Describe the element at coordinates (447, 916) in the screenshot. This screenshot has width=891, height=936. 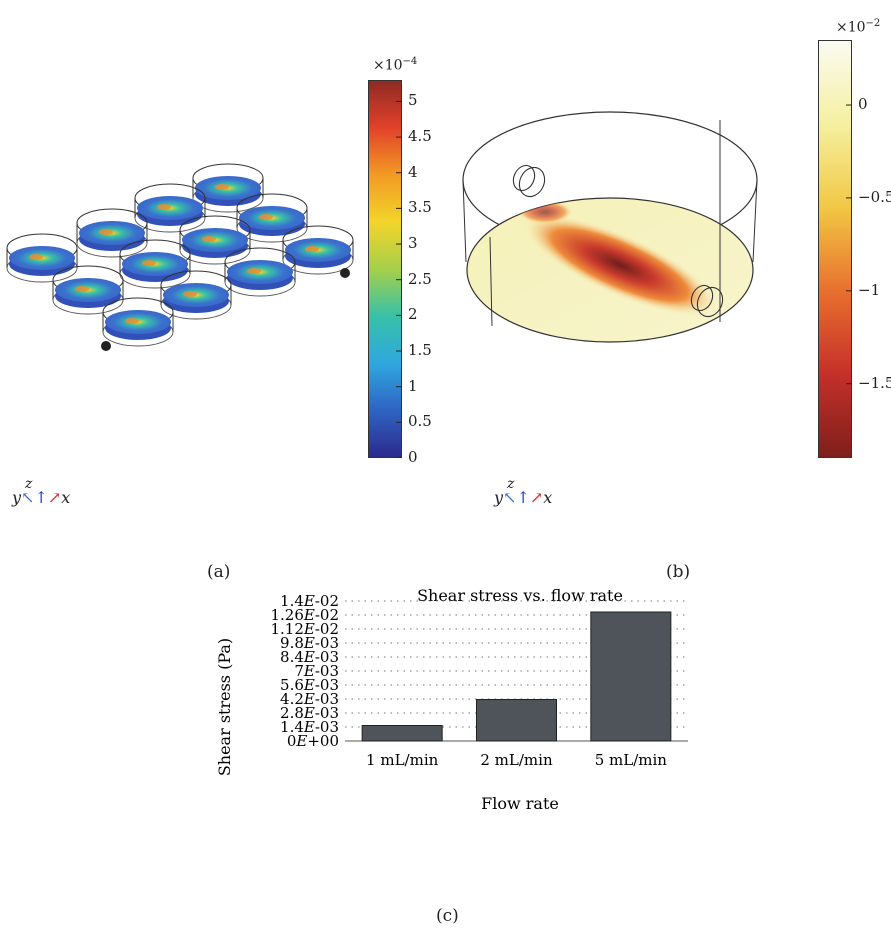
I see `panel-c-label: (c)` at that location.